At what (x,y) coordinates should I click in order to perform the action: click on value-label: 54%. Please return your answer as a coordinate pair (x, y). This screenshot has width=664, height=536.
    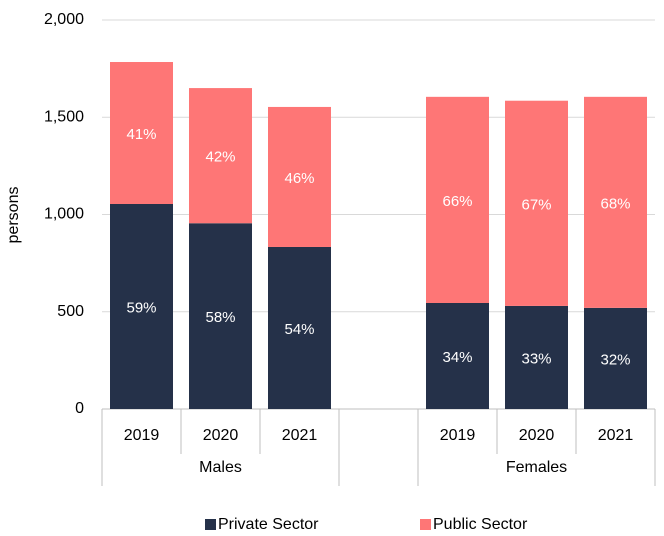
    Looking at the image, I should click on (299, 329).